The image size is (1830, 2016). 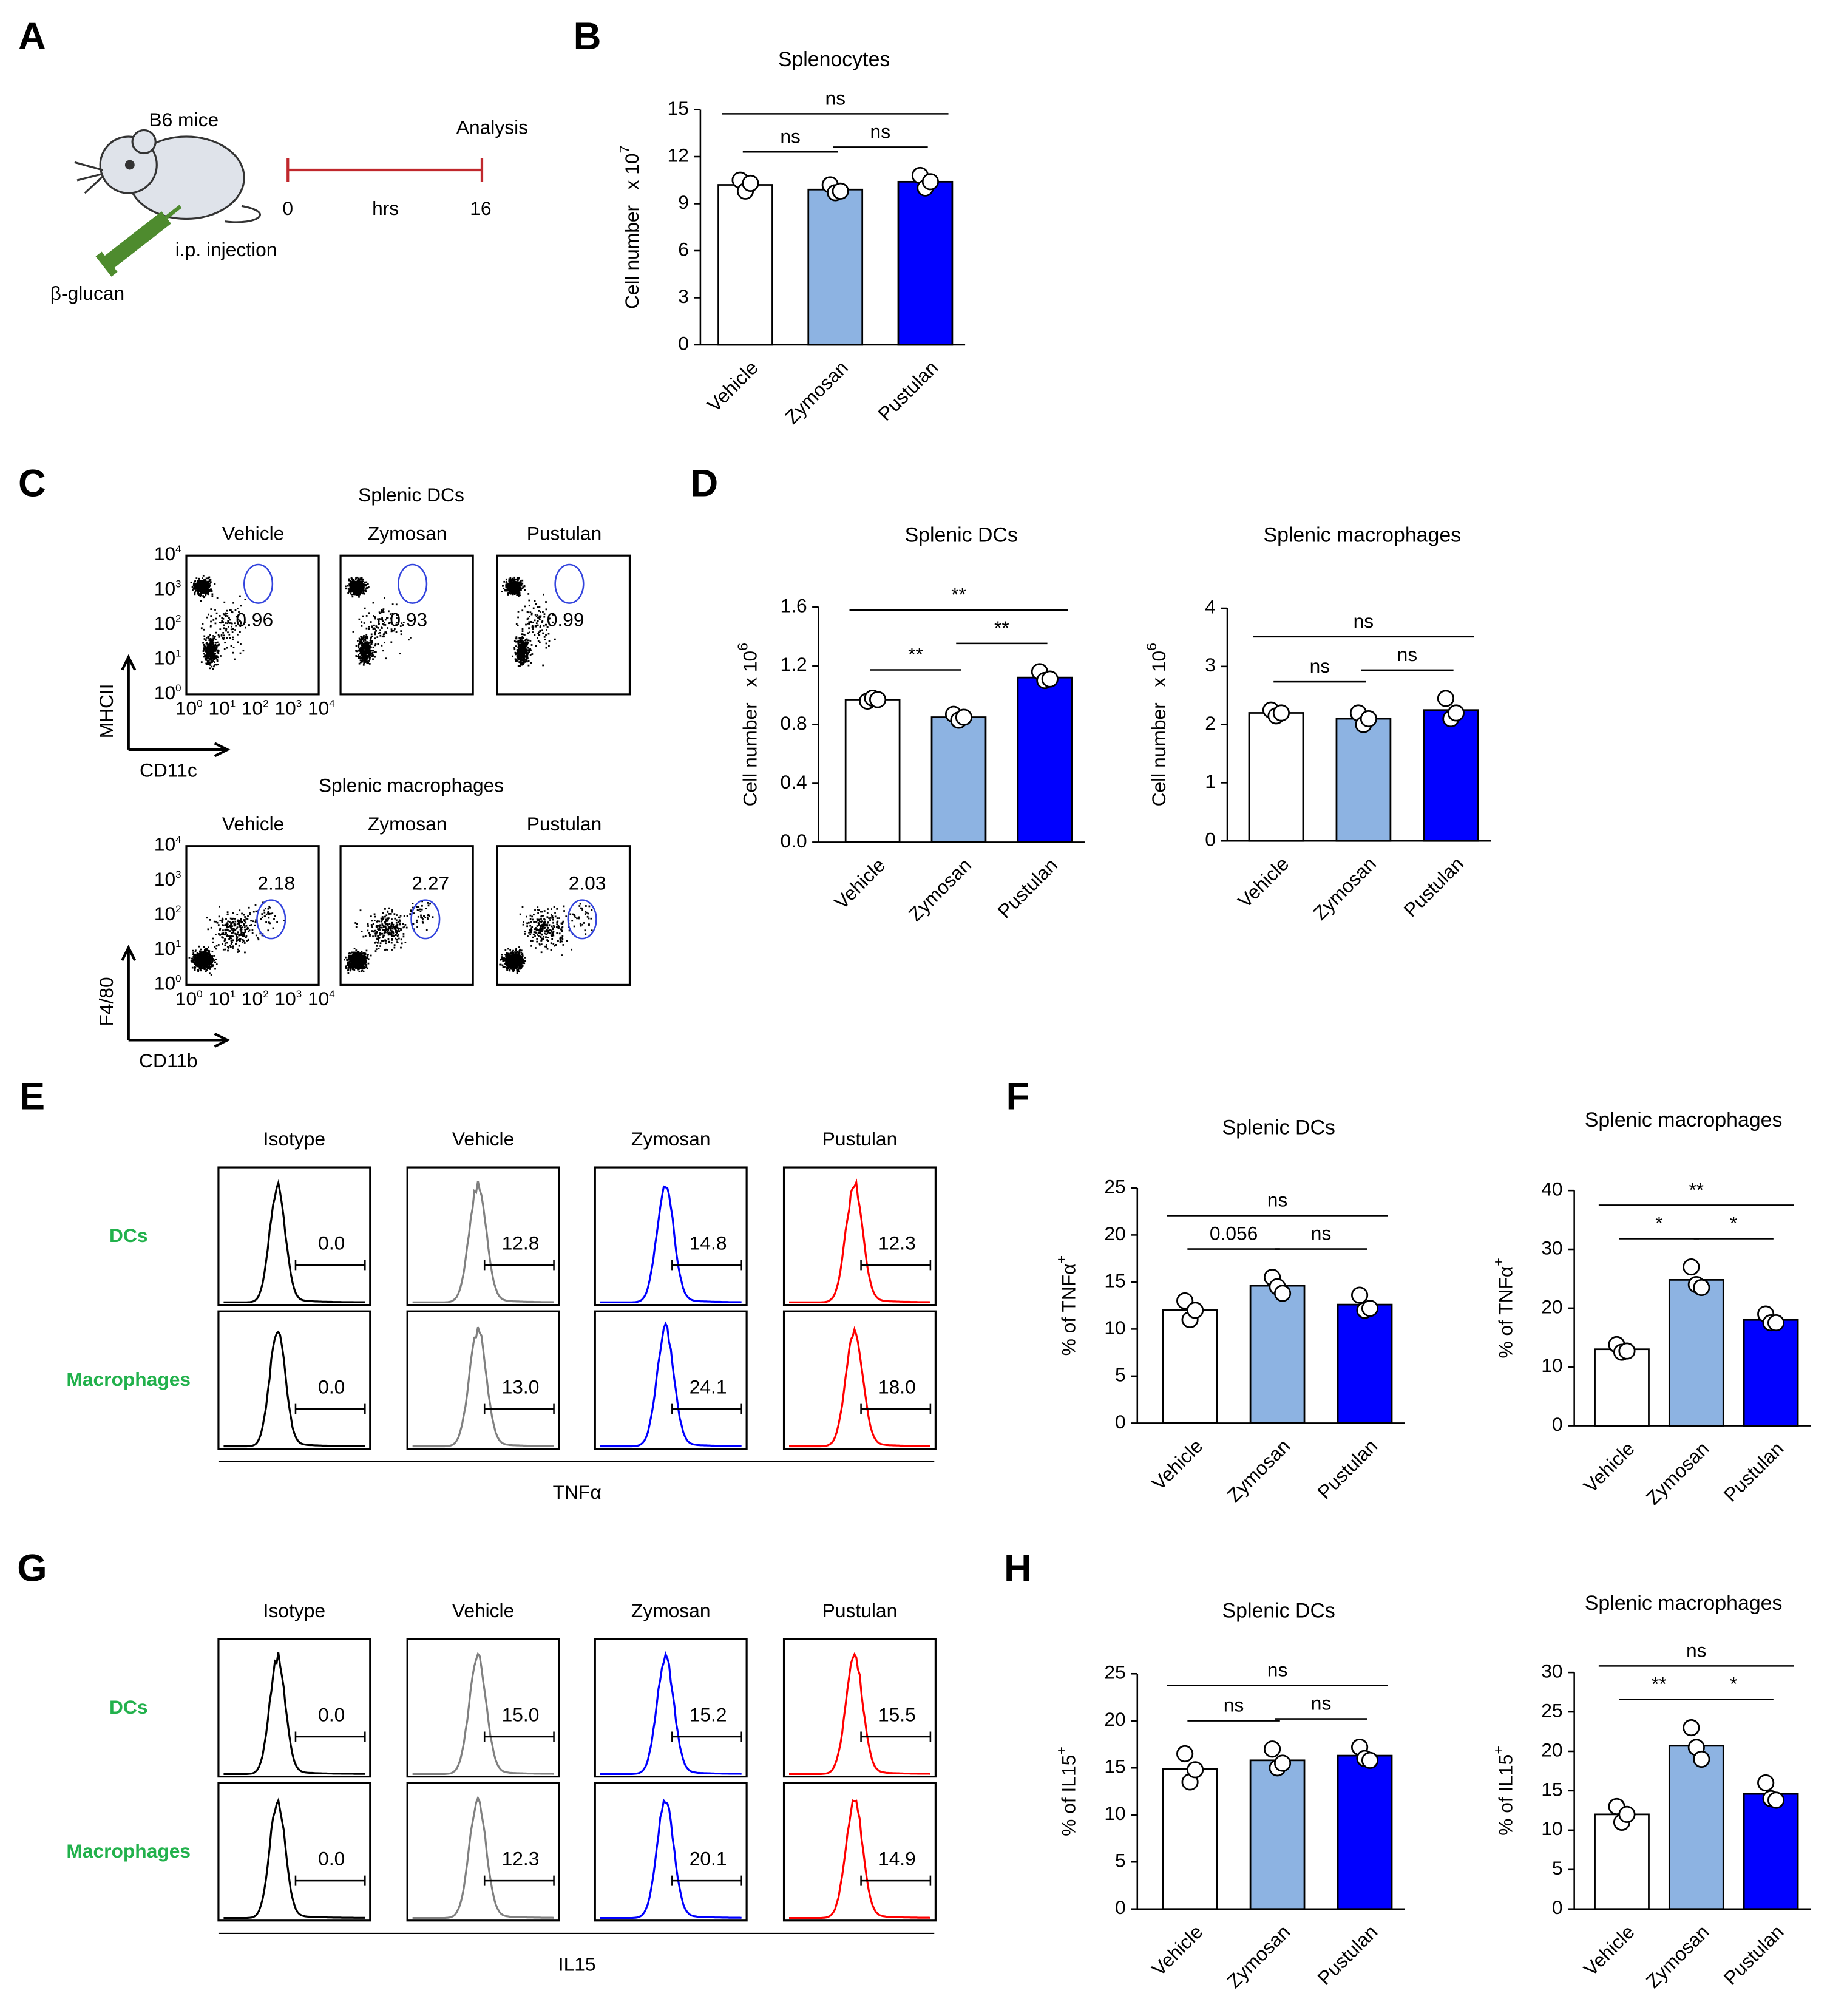 I want to click on y-axis-label: Cell numberx 106, so click(x=1157, y=725).